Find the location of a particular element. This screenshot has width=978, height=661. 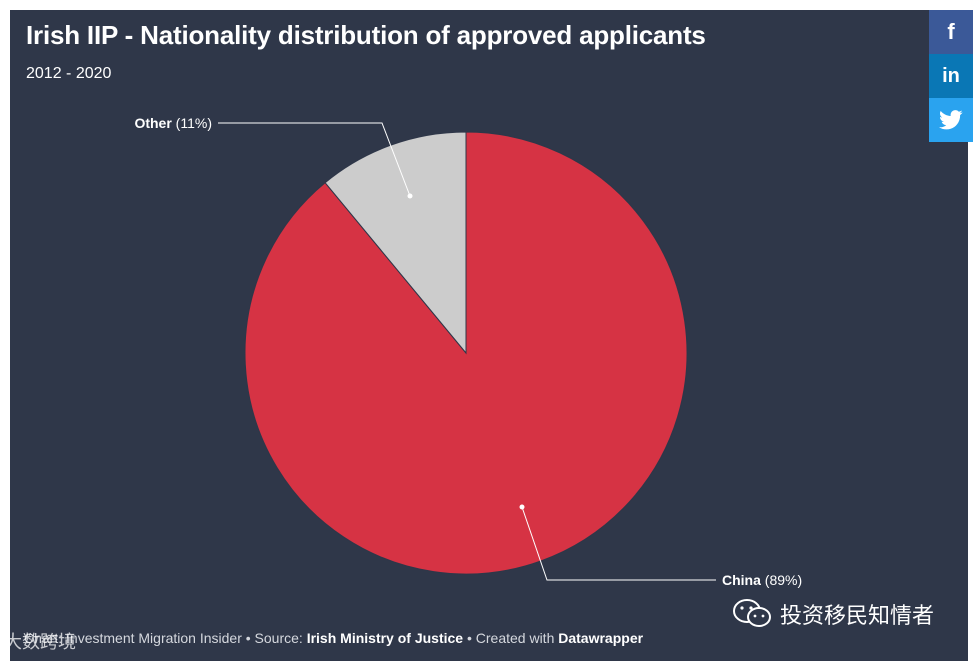

wechat-watermark-text: 投资移民知情者 is located at coordinates (857, 615).